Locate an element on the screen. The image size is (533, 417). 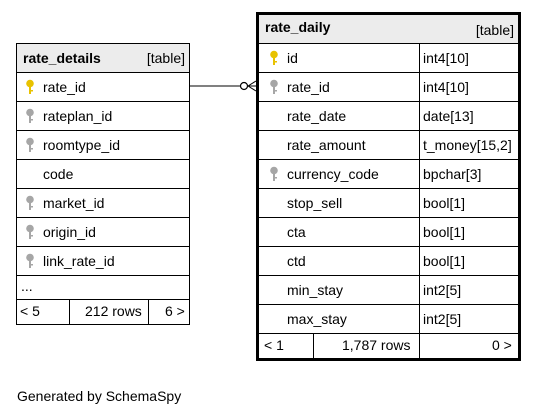
column-row: rate_id int4[10] is located at coordinates (388, 87).